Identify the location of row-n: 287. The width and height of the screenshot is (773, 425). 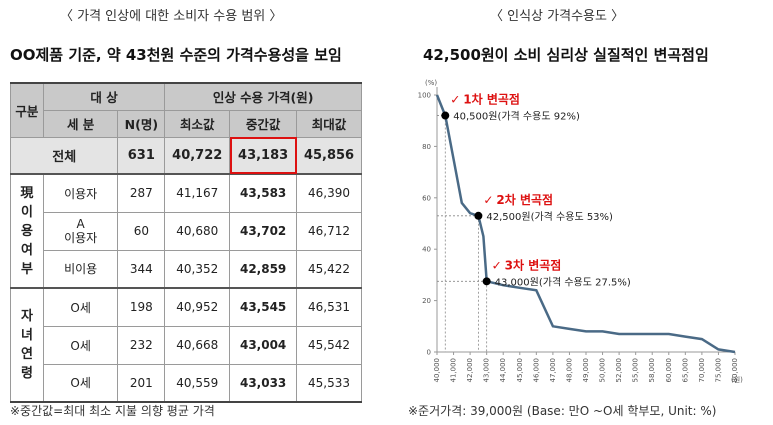
(141, 193).